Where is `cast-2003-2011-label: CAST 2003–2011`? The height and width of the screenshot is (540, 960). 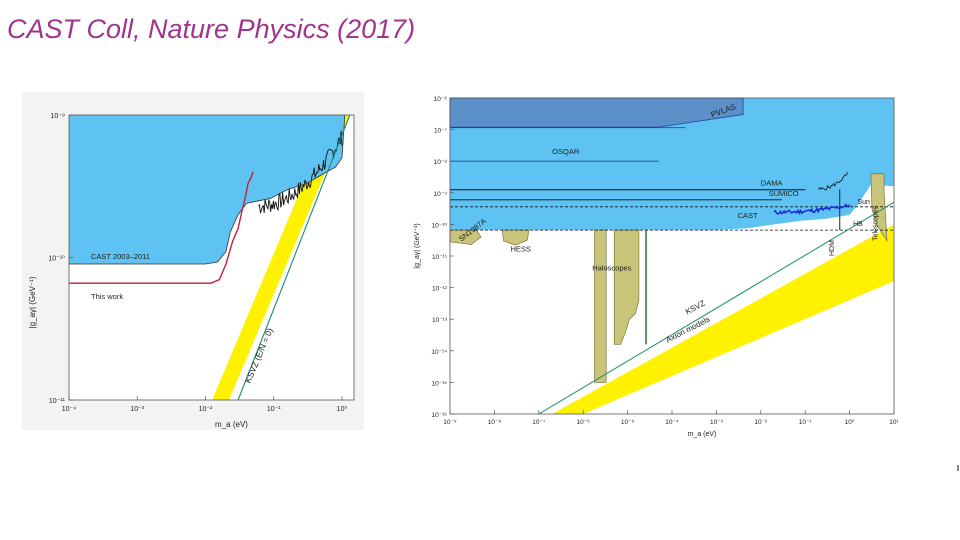 cast-2003-2011-label: CAST 2003–2011 is located at coordinates (120, 256).